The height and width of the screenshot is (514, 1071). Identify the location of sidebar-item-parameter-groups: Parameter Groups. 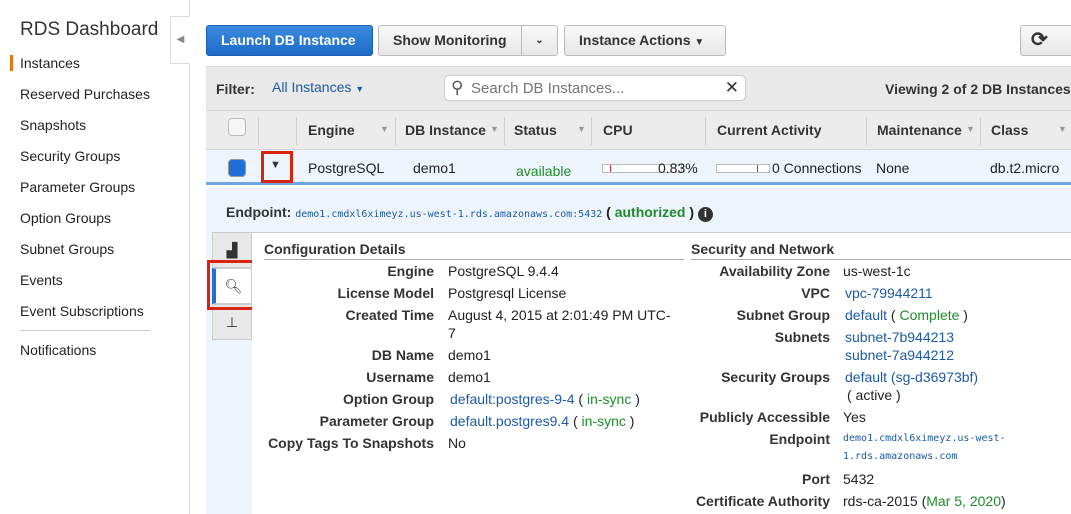
(78, 187).